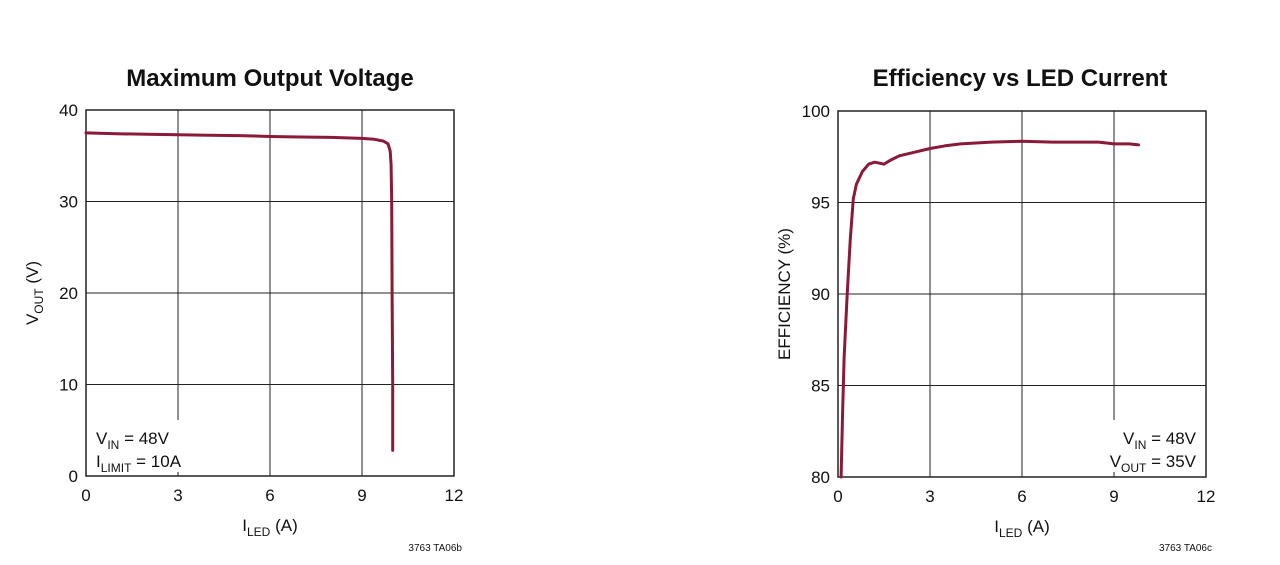 The width and height of the screenshot is (1280, 565). I want to click on chart-title: Maximum Output Voltage, so click(270, 78).